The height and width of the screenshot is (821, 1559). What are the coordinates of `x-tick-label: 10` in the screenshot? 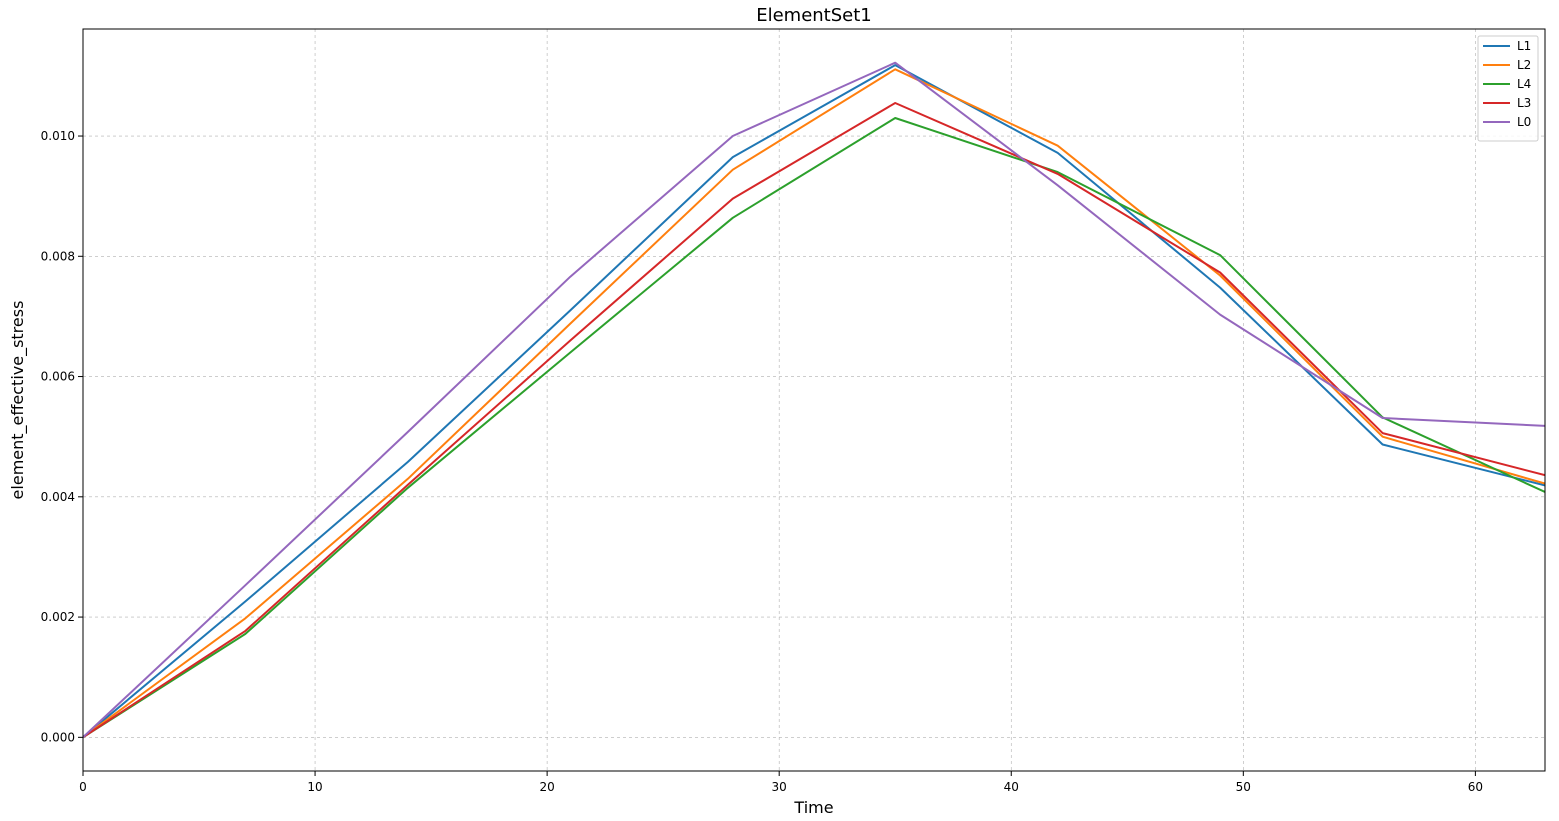 It's located at (314, 787).